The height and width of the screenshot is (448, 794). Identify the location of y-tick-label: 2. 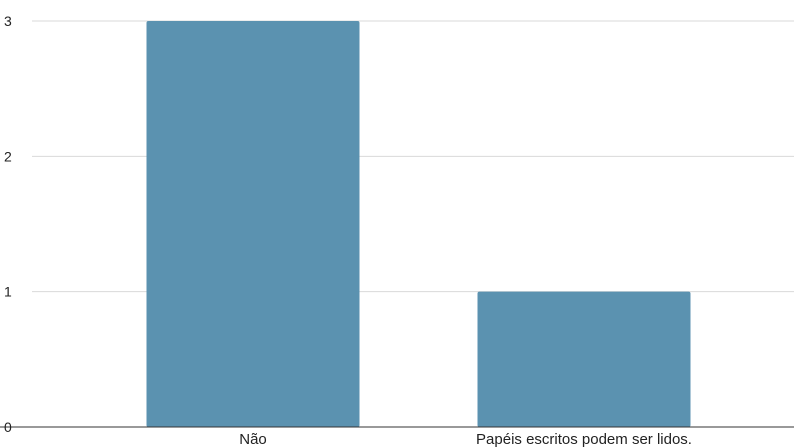
(8, 156).